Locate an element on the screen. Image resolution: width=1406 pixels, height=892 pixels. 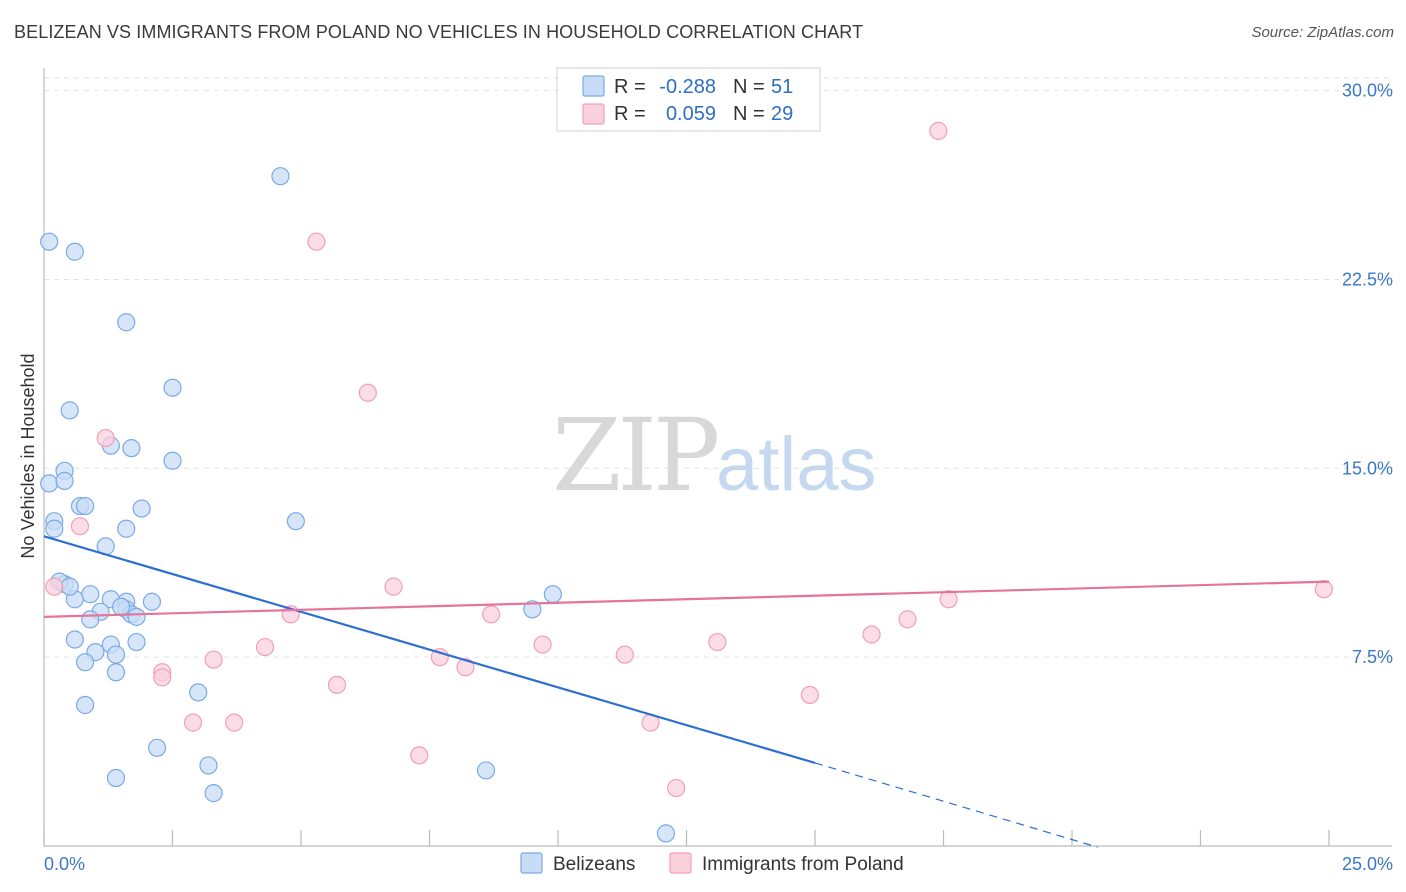
x-tick-label-max: 25.0% is located at coordinates (1367, 864).